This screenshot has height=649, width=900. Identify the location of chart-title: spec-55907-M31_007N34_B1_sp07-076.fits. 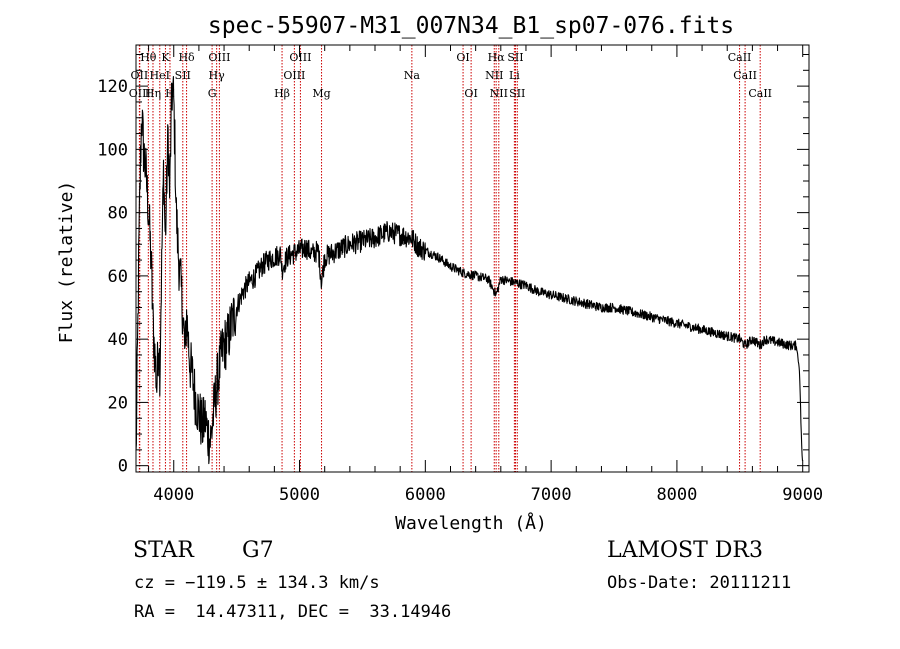
(471, 26).